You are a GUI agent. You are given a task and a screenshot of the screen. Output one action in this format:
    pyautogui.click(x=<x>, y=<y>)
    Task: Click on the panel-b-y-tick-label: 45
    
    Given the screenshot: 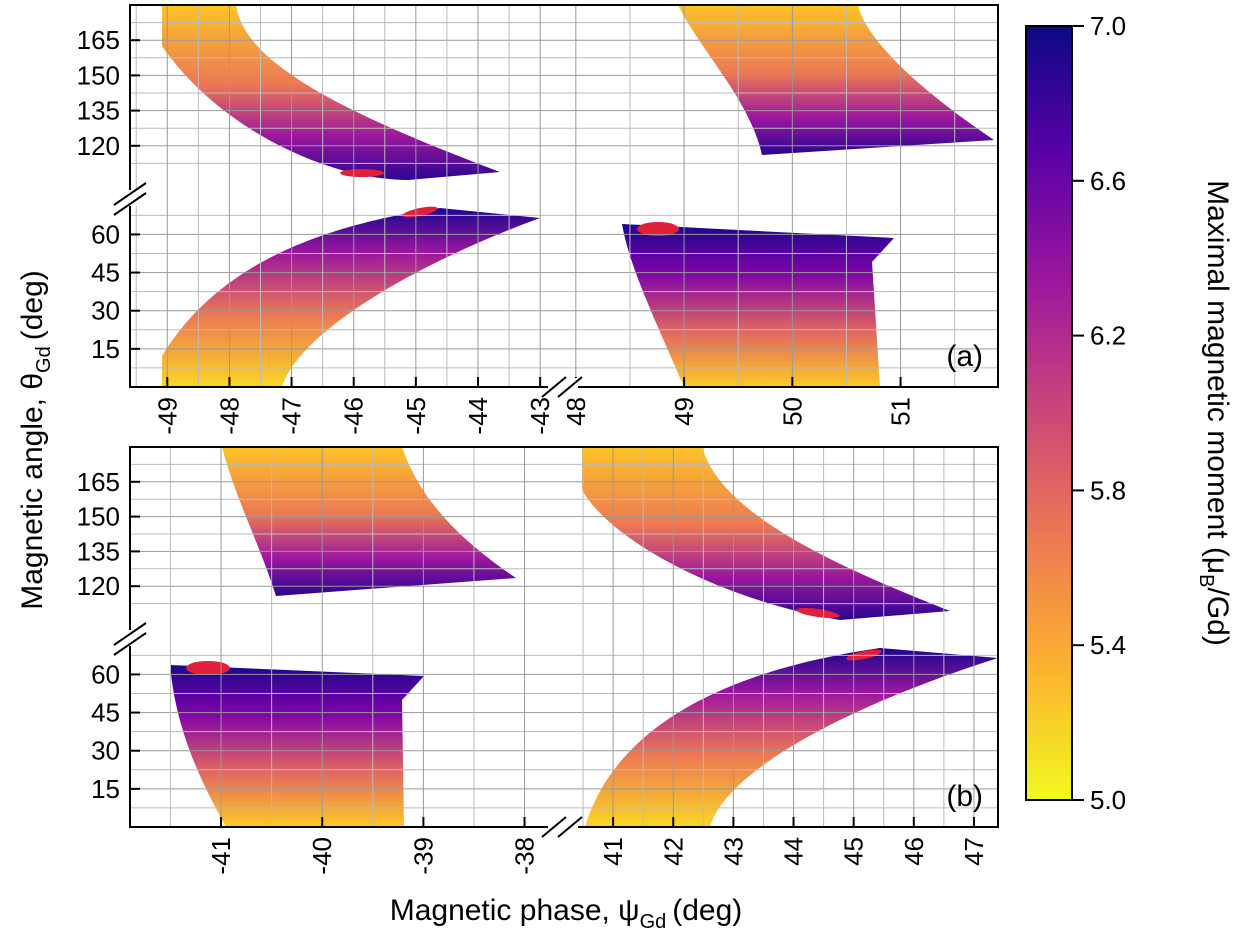 What is the action you would take?
    pyautogui.click(x=105, y=713)
    